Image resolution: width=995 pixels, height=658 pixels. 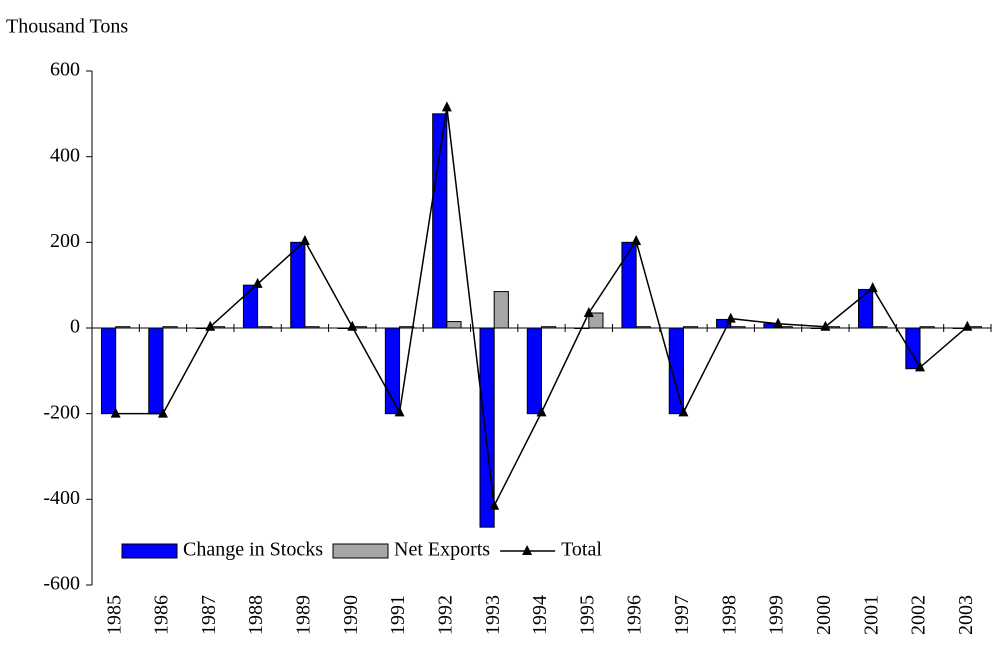 What do you see at coordinates (587, 615) in the screenshot?
I see `x-tick-label: 1995` at bounding box center [587, 615].